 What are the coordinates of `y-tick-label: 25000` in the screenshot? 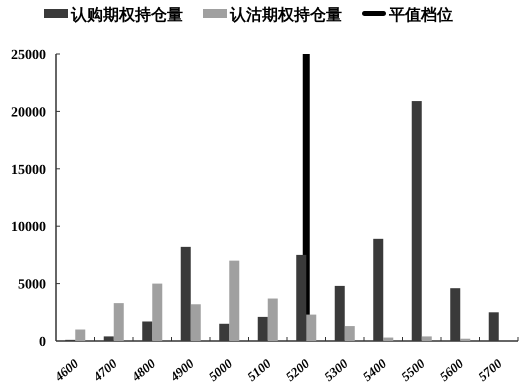 It's located at (28, 55).